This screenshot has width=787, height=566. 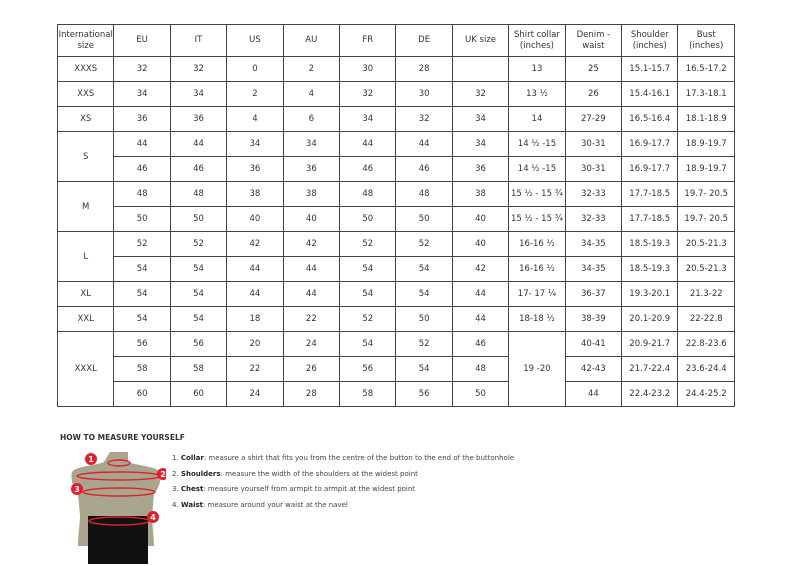 I want to click on table-cell: 18, so click(x=255, y=319).